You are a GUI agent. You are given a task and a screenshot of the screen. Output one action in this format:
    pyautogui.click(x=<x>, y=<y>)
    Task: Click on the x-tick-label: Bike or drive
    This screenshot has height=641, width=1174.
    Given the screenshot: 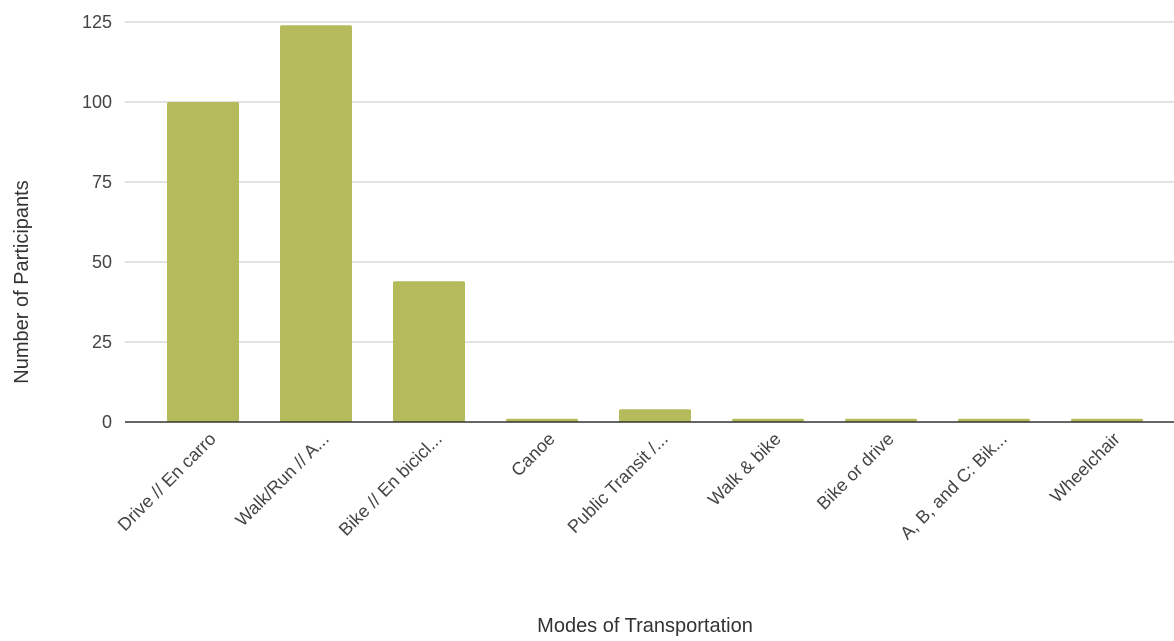 What is the action you would take?
    pyautogui.click(x=855, y=471)
    